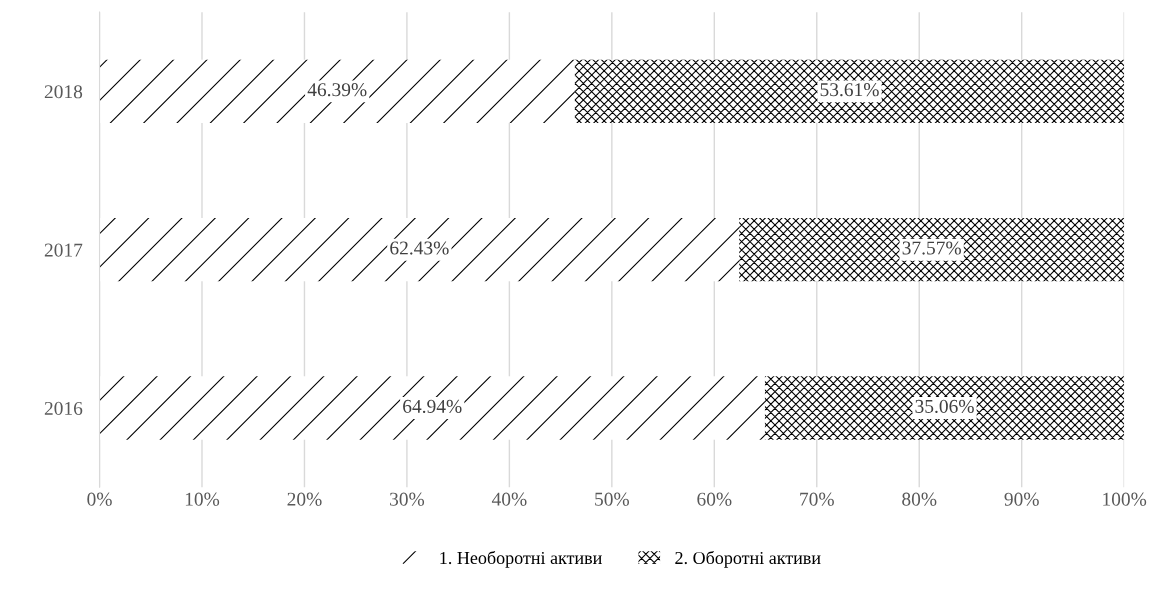 The height and width of the screenshot is (609, 1171). I want to click on data-label: 35.06%, so click(944, 406).